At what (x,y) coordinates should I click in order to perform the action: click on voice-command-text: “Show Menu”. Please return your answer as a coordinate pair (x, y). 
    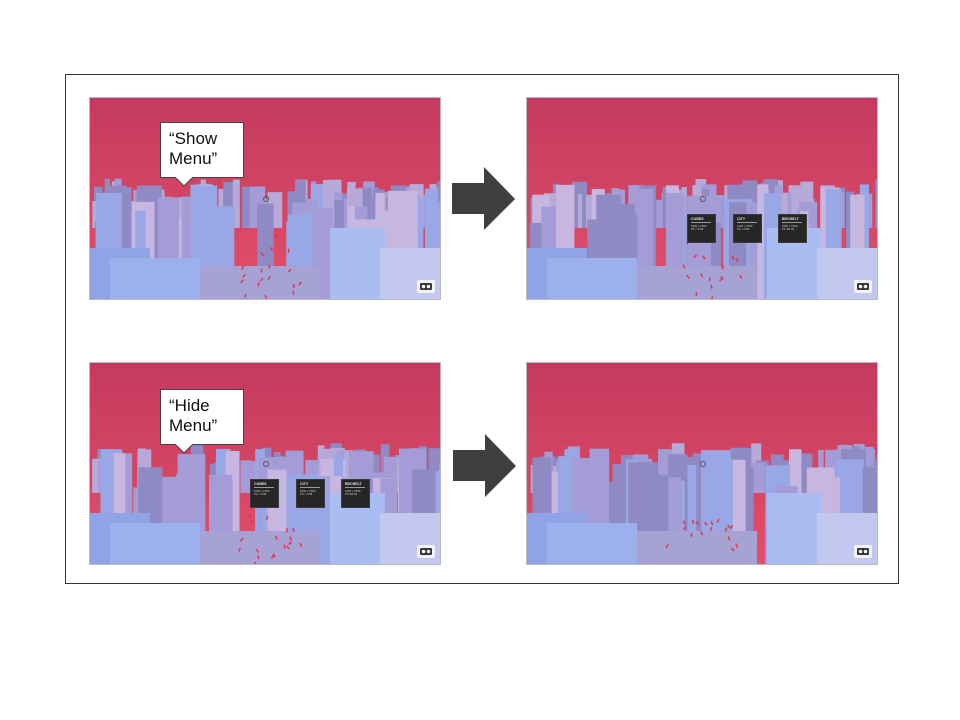
    Looking at the image, I should click on (193, 148).